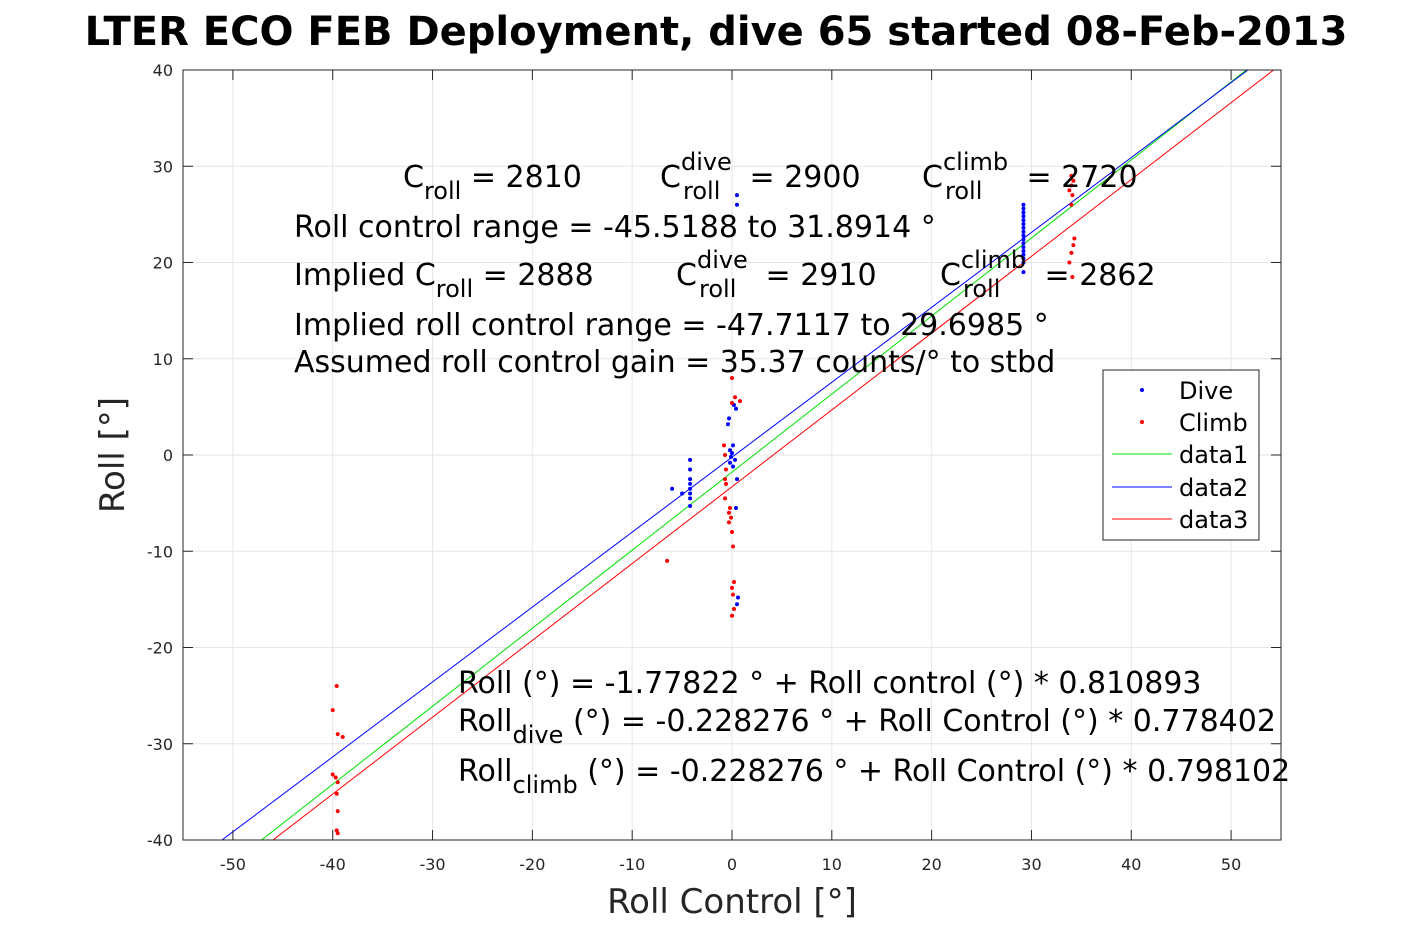  I want to click on x-tick-label: -20, so click(532, 864).